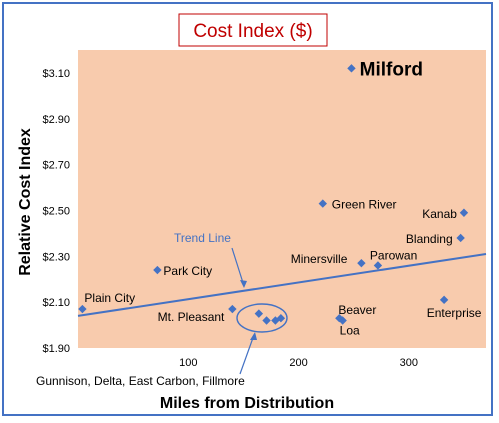 The width and height of the screenshot is (499, 423). Describe the element at coordinates (56, 74) in the screenshot. I see `y-tick-label: $3.10` at that location.